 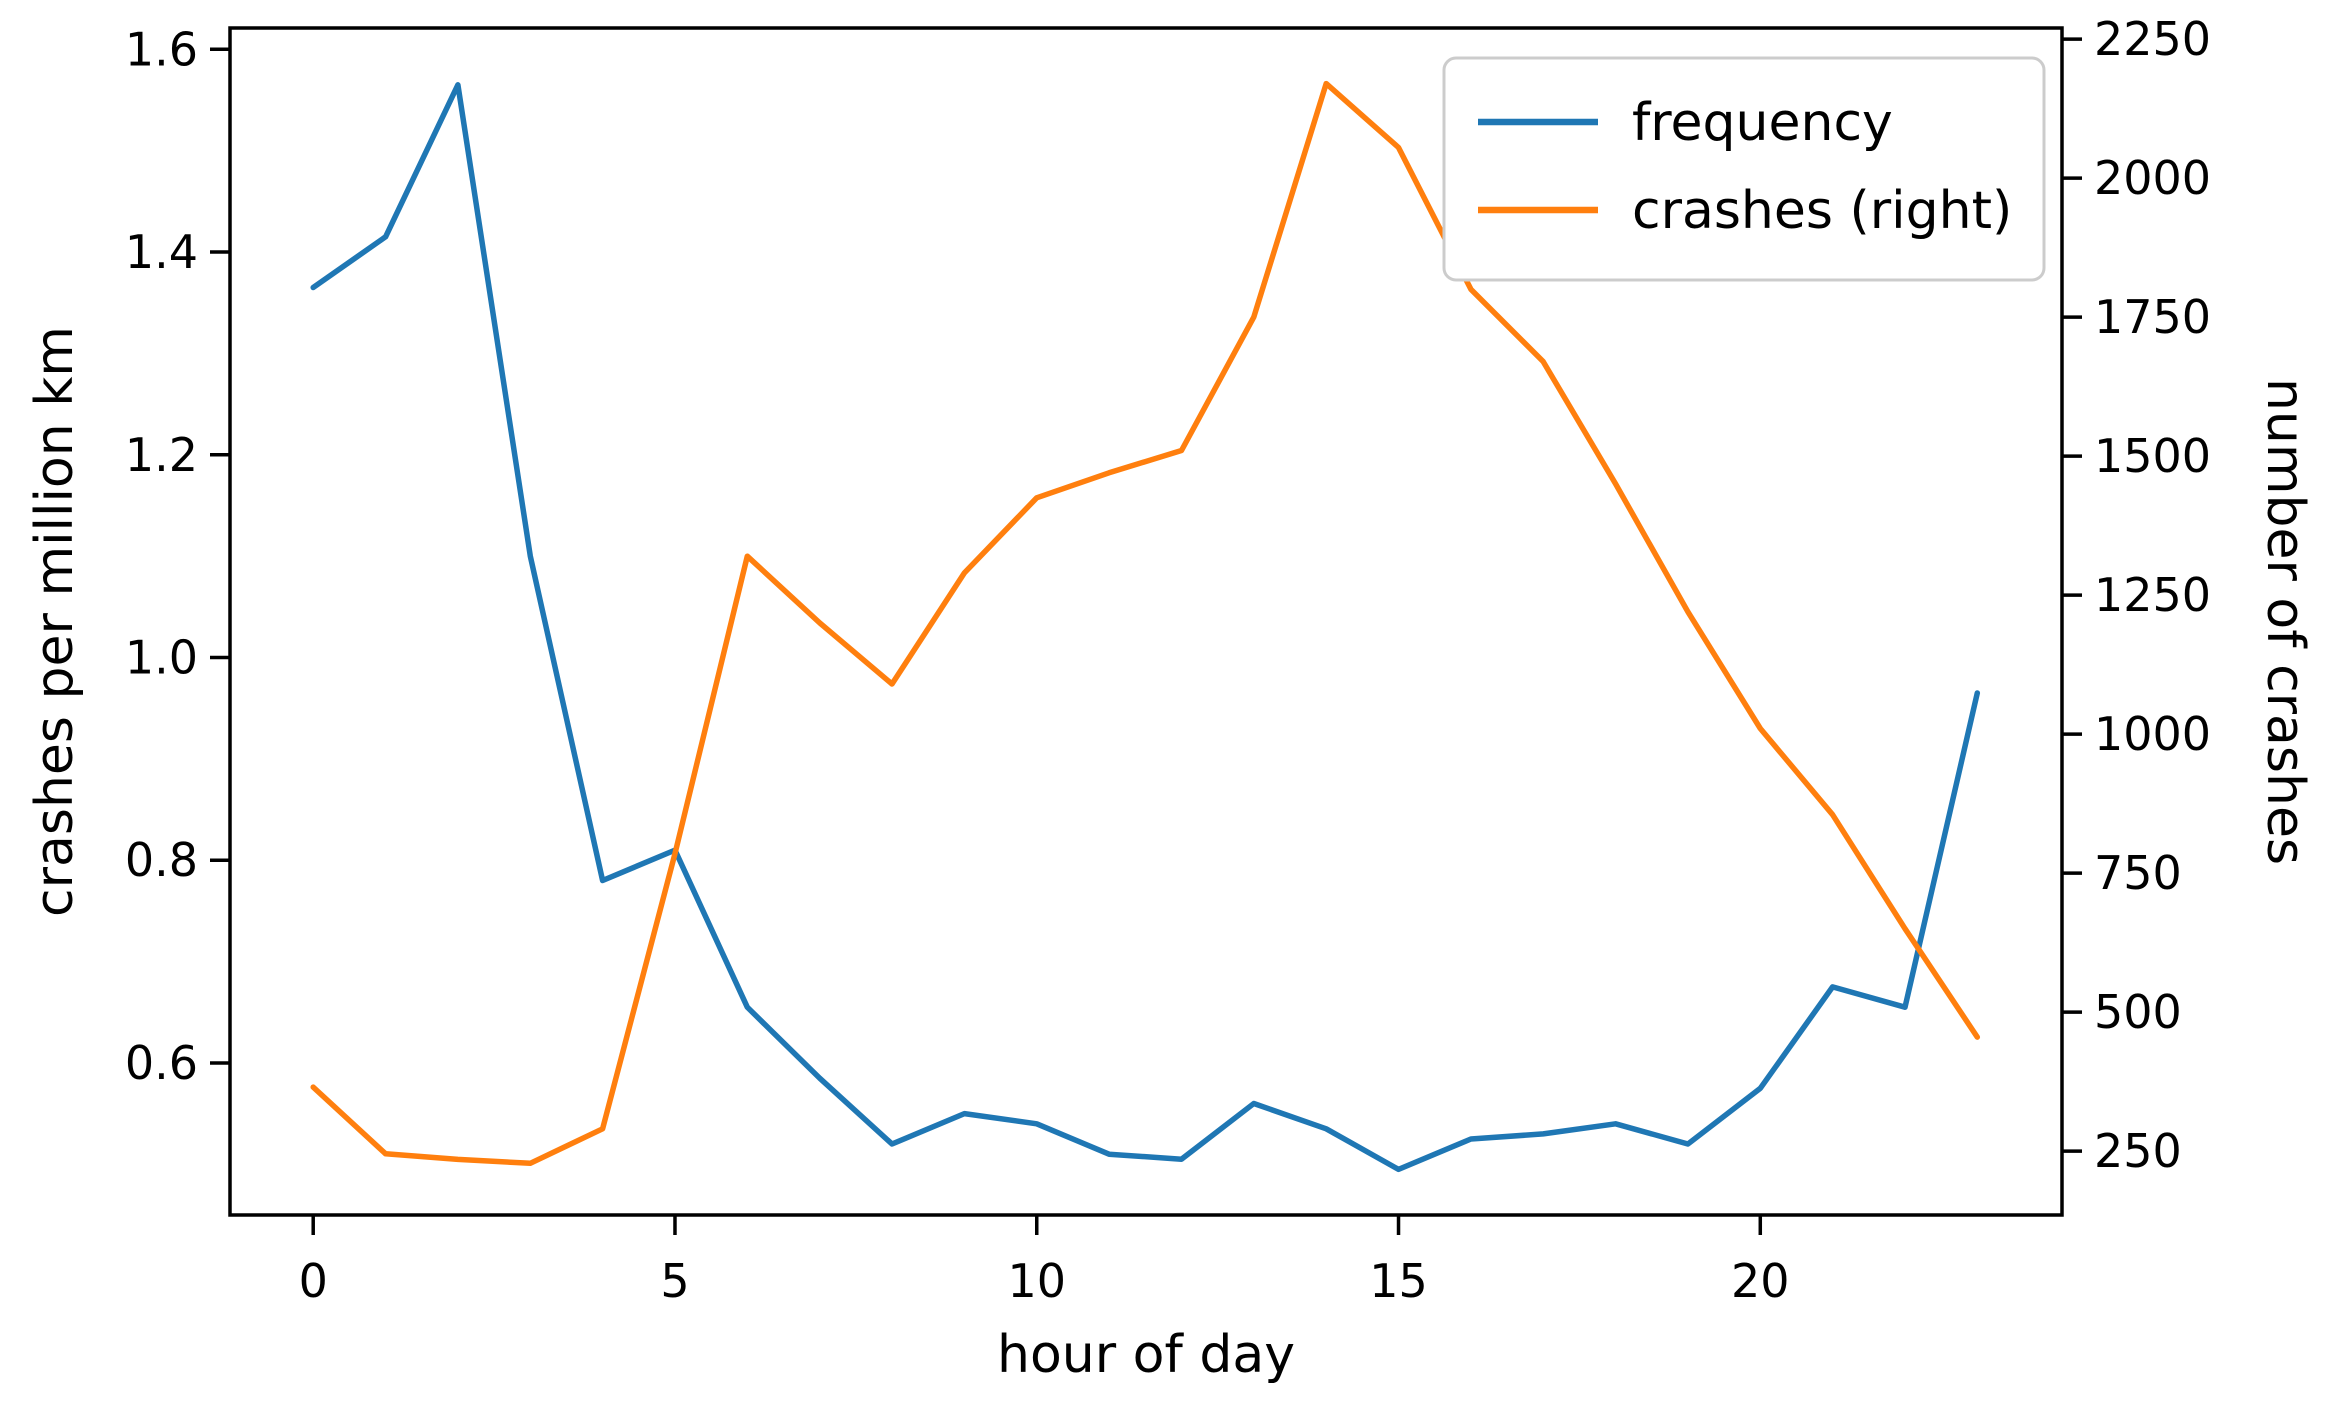 What do you see at coordinates (1146, 1355) in the screenshot?
I see `x-axis-label: hour of day` at bounding box center [1146, 1355].